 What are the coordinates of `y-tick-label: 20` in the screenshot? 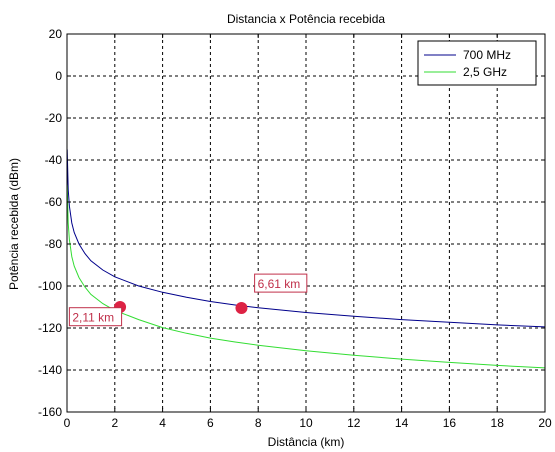 It's located at (56, 34).